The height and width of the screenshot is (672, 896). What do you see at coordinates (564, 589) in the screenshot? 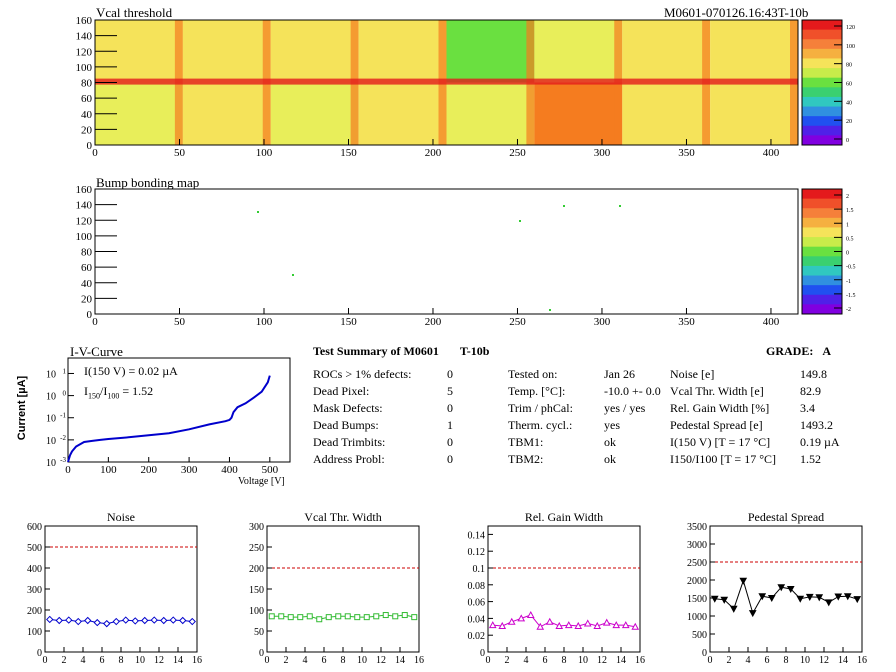
I see `roc-chart-frame` at bounding box center [564, 589].